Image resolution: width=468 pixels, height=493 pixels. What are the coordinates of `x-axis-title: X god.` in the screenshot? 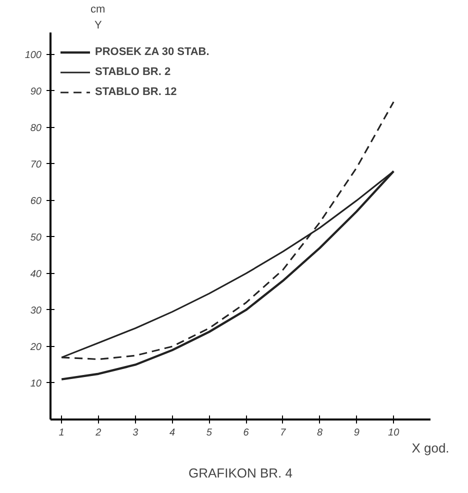 It's located at (431, 448).